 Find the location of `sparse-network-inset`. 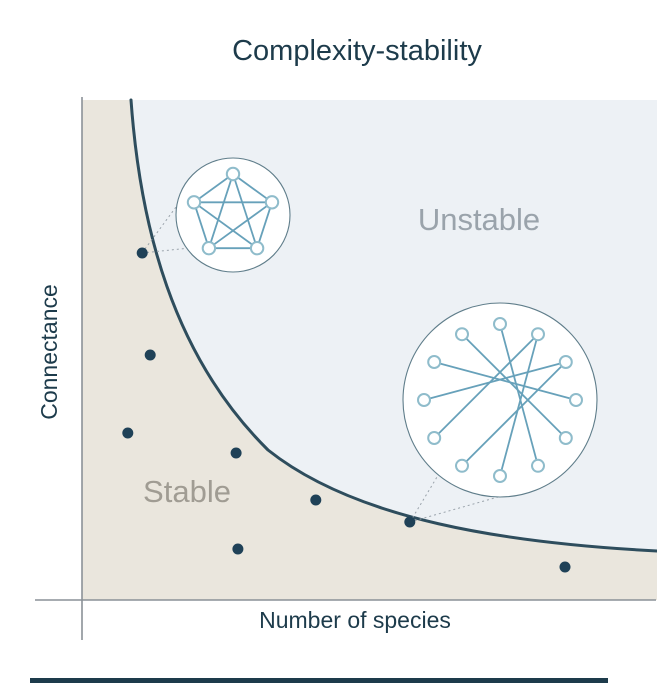

sparse-network-inset is located at coordinates (500, 400).